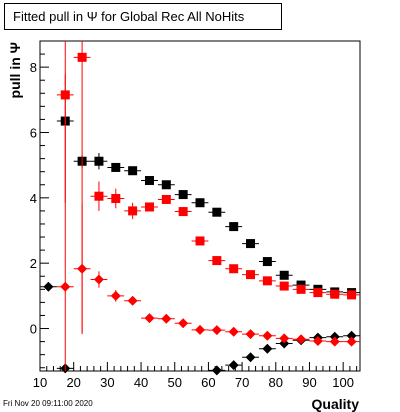 Image resolution: width=400 pixels, height=412 pixels. What do you see at coordinates (141, 382) in the screenshot?
I see `x-tick-label: 40` at bounding box center [141, 382].